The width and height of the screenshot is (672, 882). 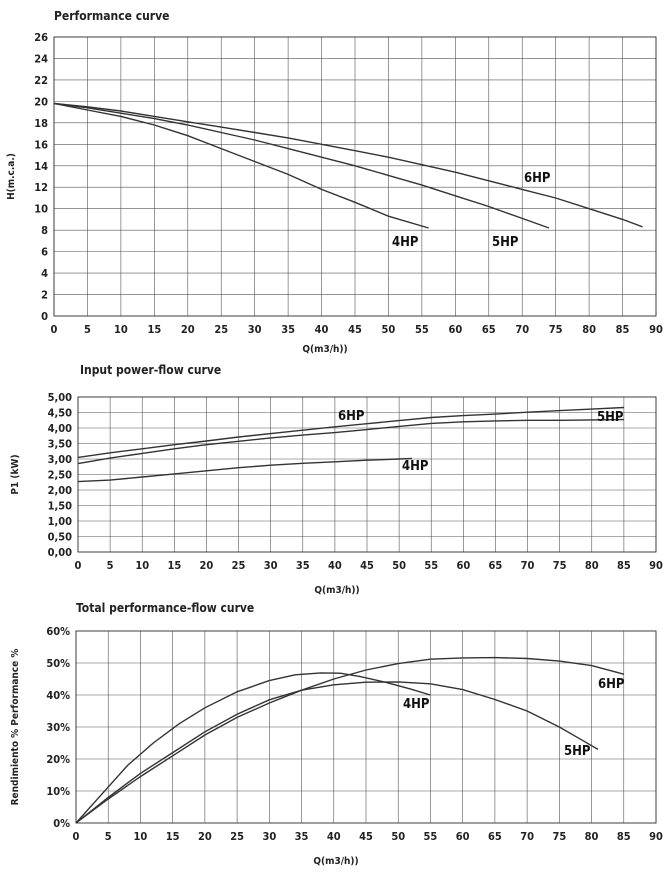 What do you see at coordinates (60, 413) in the screenshot?
I see `y-tick-label: 4,50` at bounding box center [60, 413].